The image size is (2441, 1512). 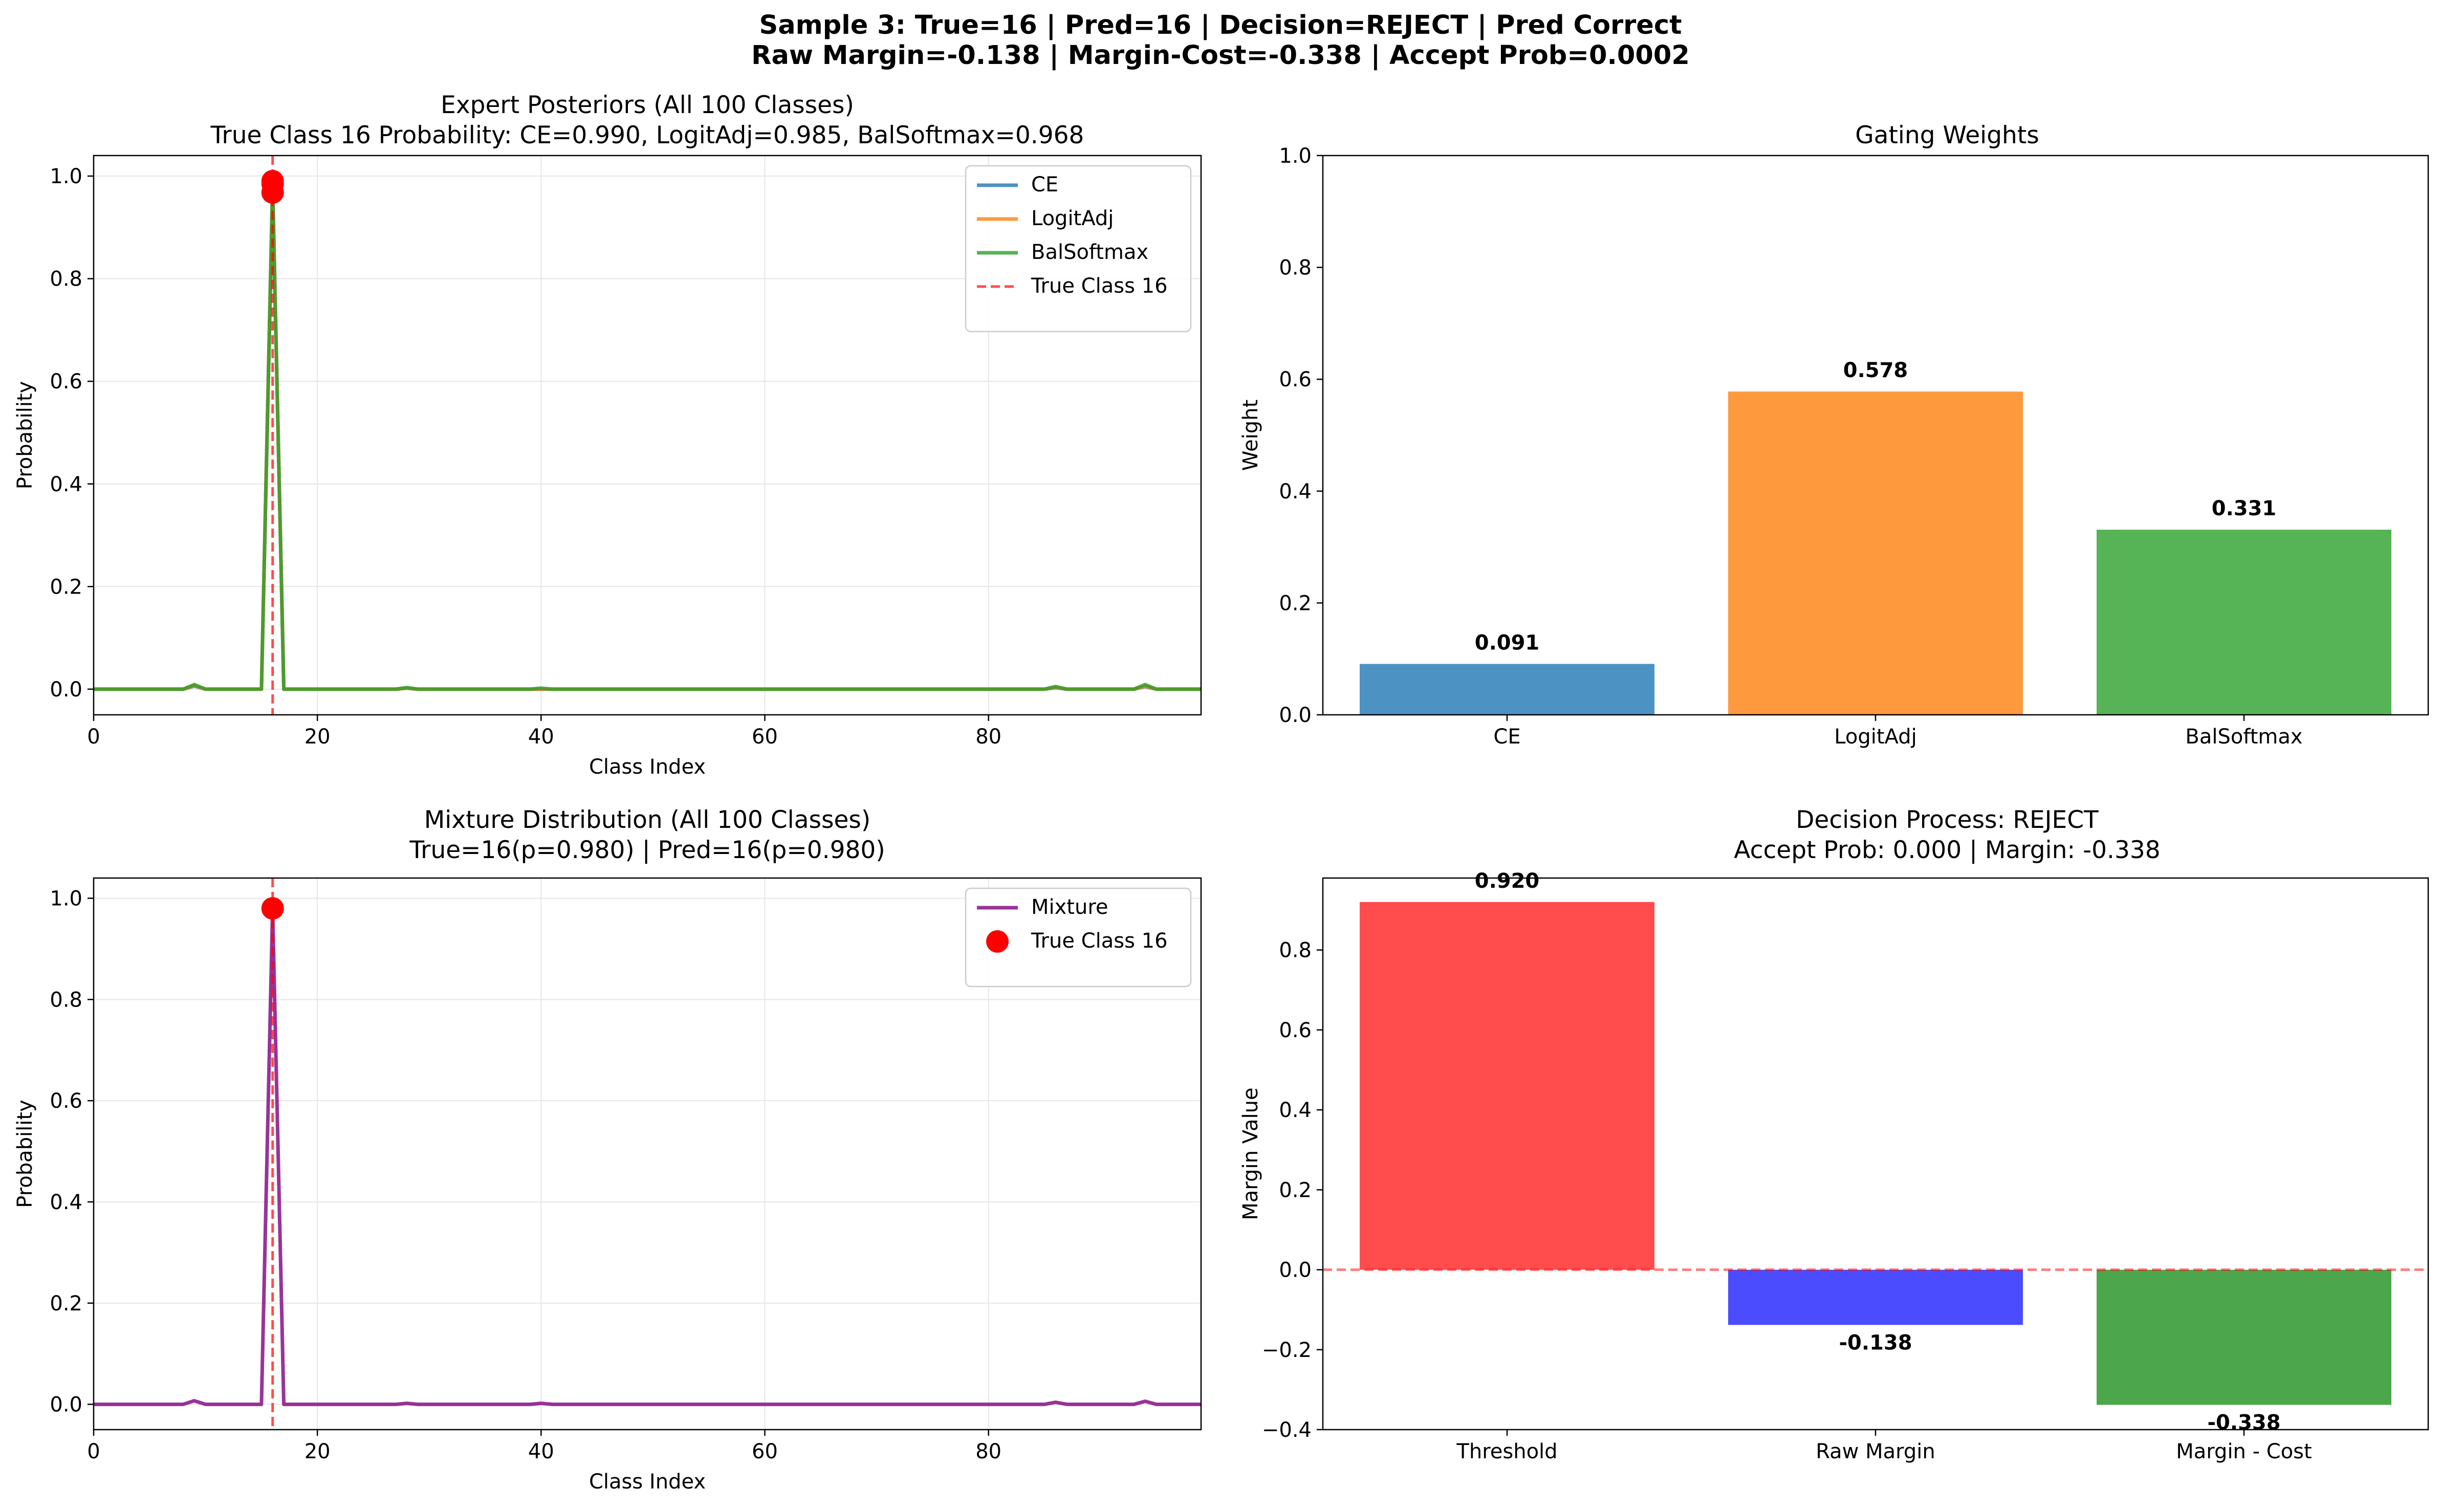 What do you see at coordinates (66, 1304) in the screenshot?
I see `mixture_distribution-ytick-label: 0.2` at bounding box center [66, 1304].